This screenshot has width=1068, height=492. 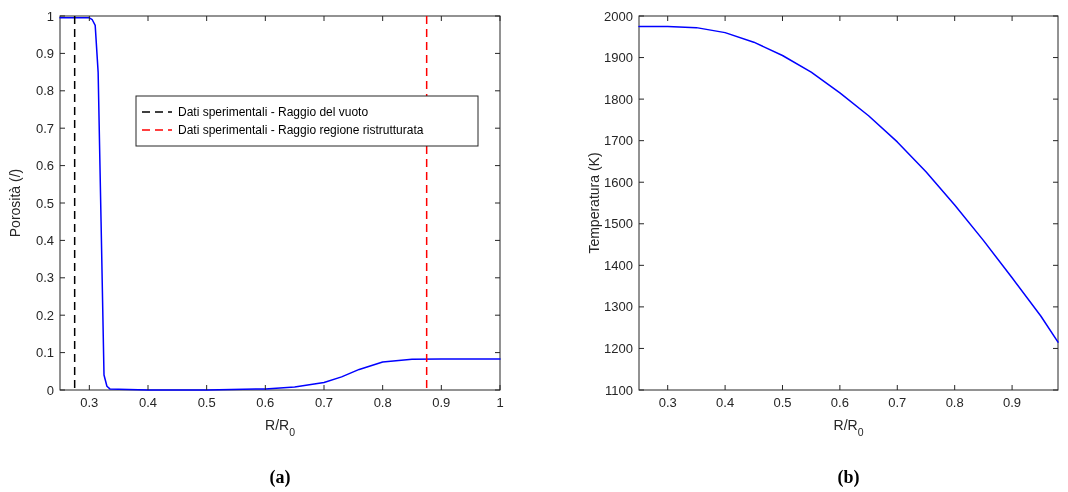 What do you see at coordinates (44, 240) in the screenshot?
I see `y-tick-label: 0.4` at bounding box center [44, 240].